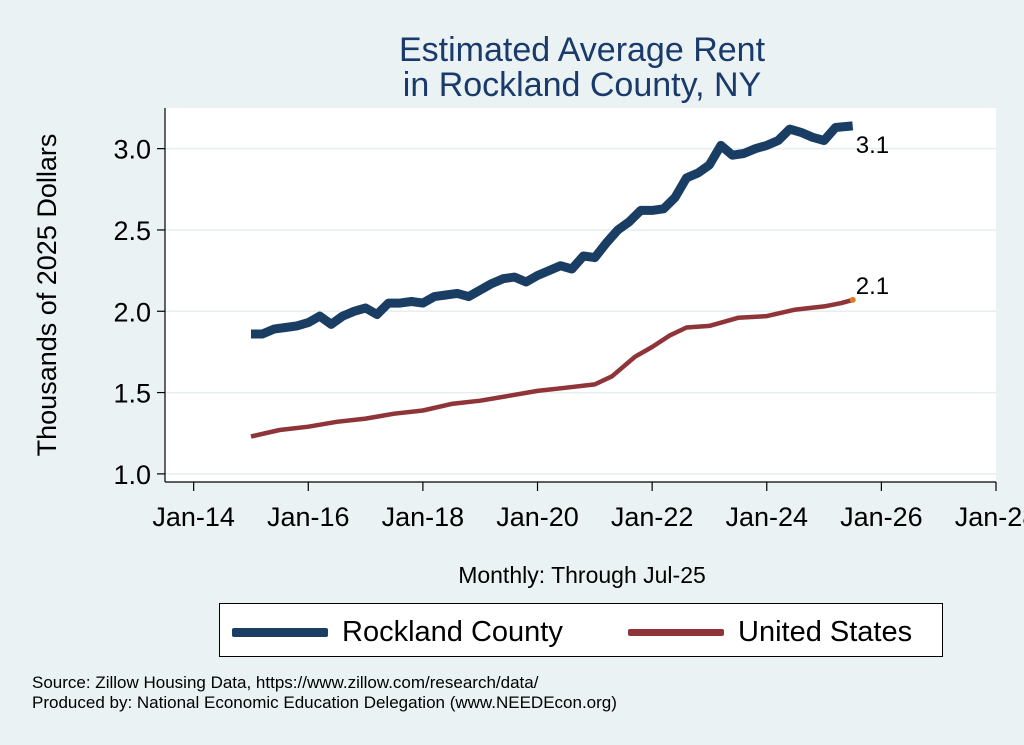 This screenshot has height=745, width=1024. What do you see at coordinates (872, 145) in the screenshot?
I see `series-end-label-rockland: 3.1` at bounding box center [872, 145].